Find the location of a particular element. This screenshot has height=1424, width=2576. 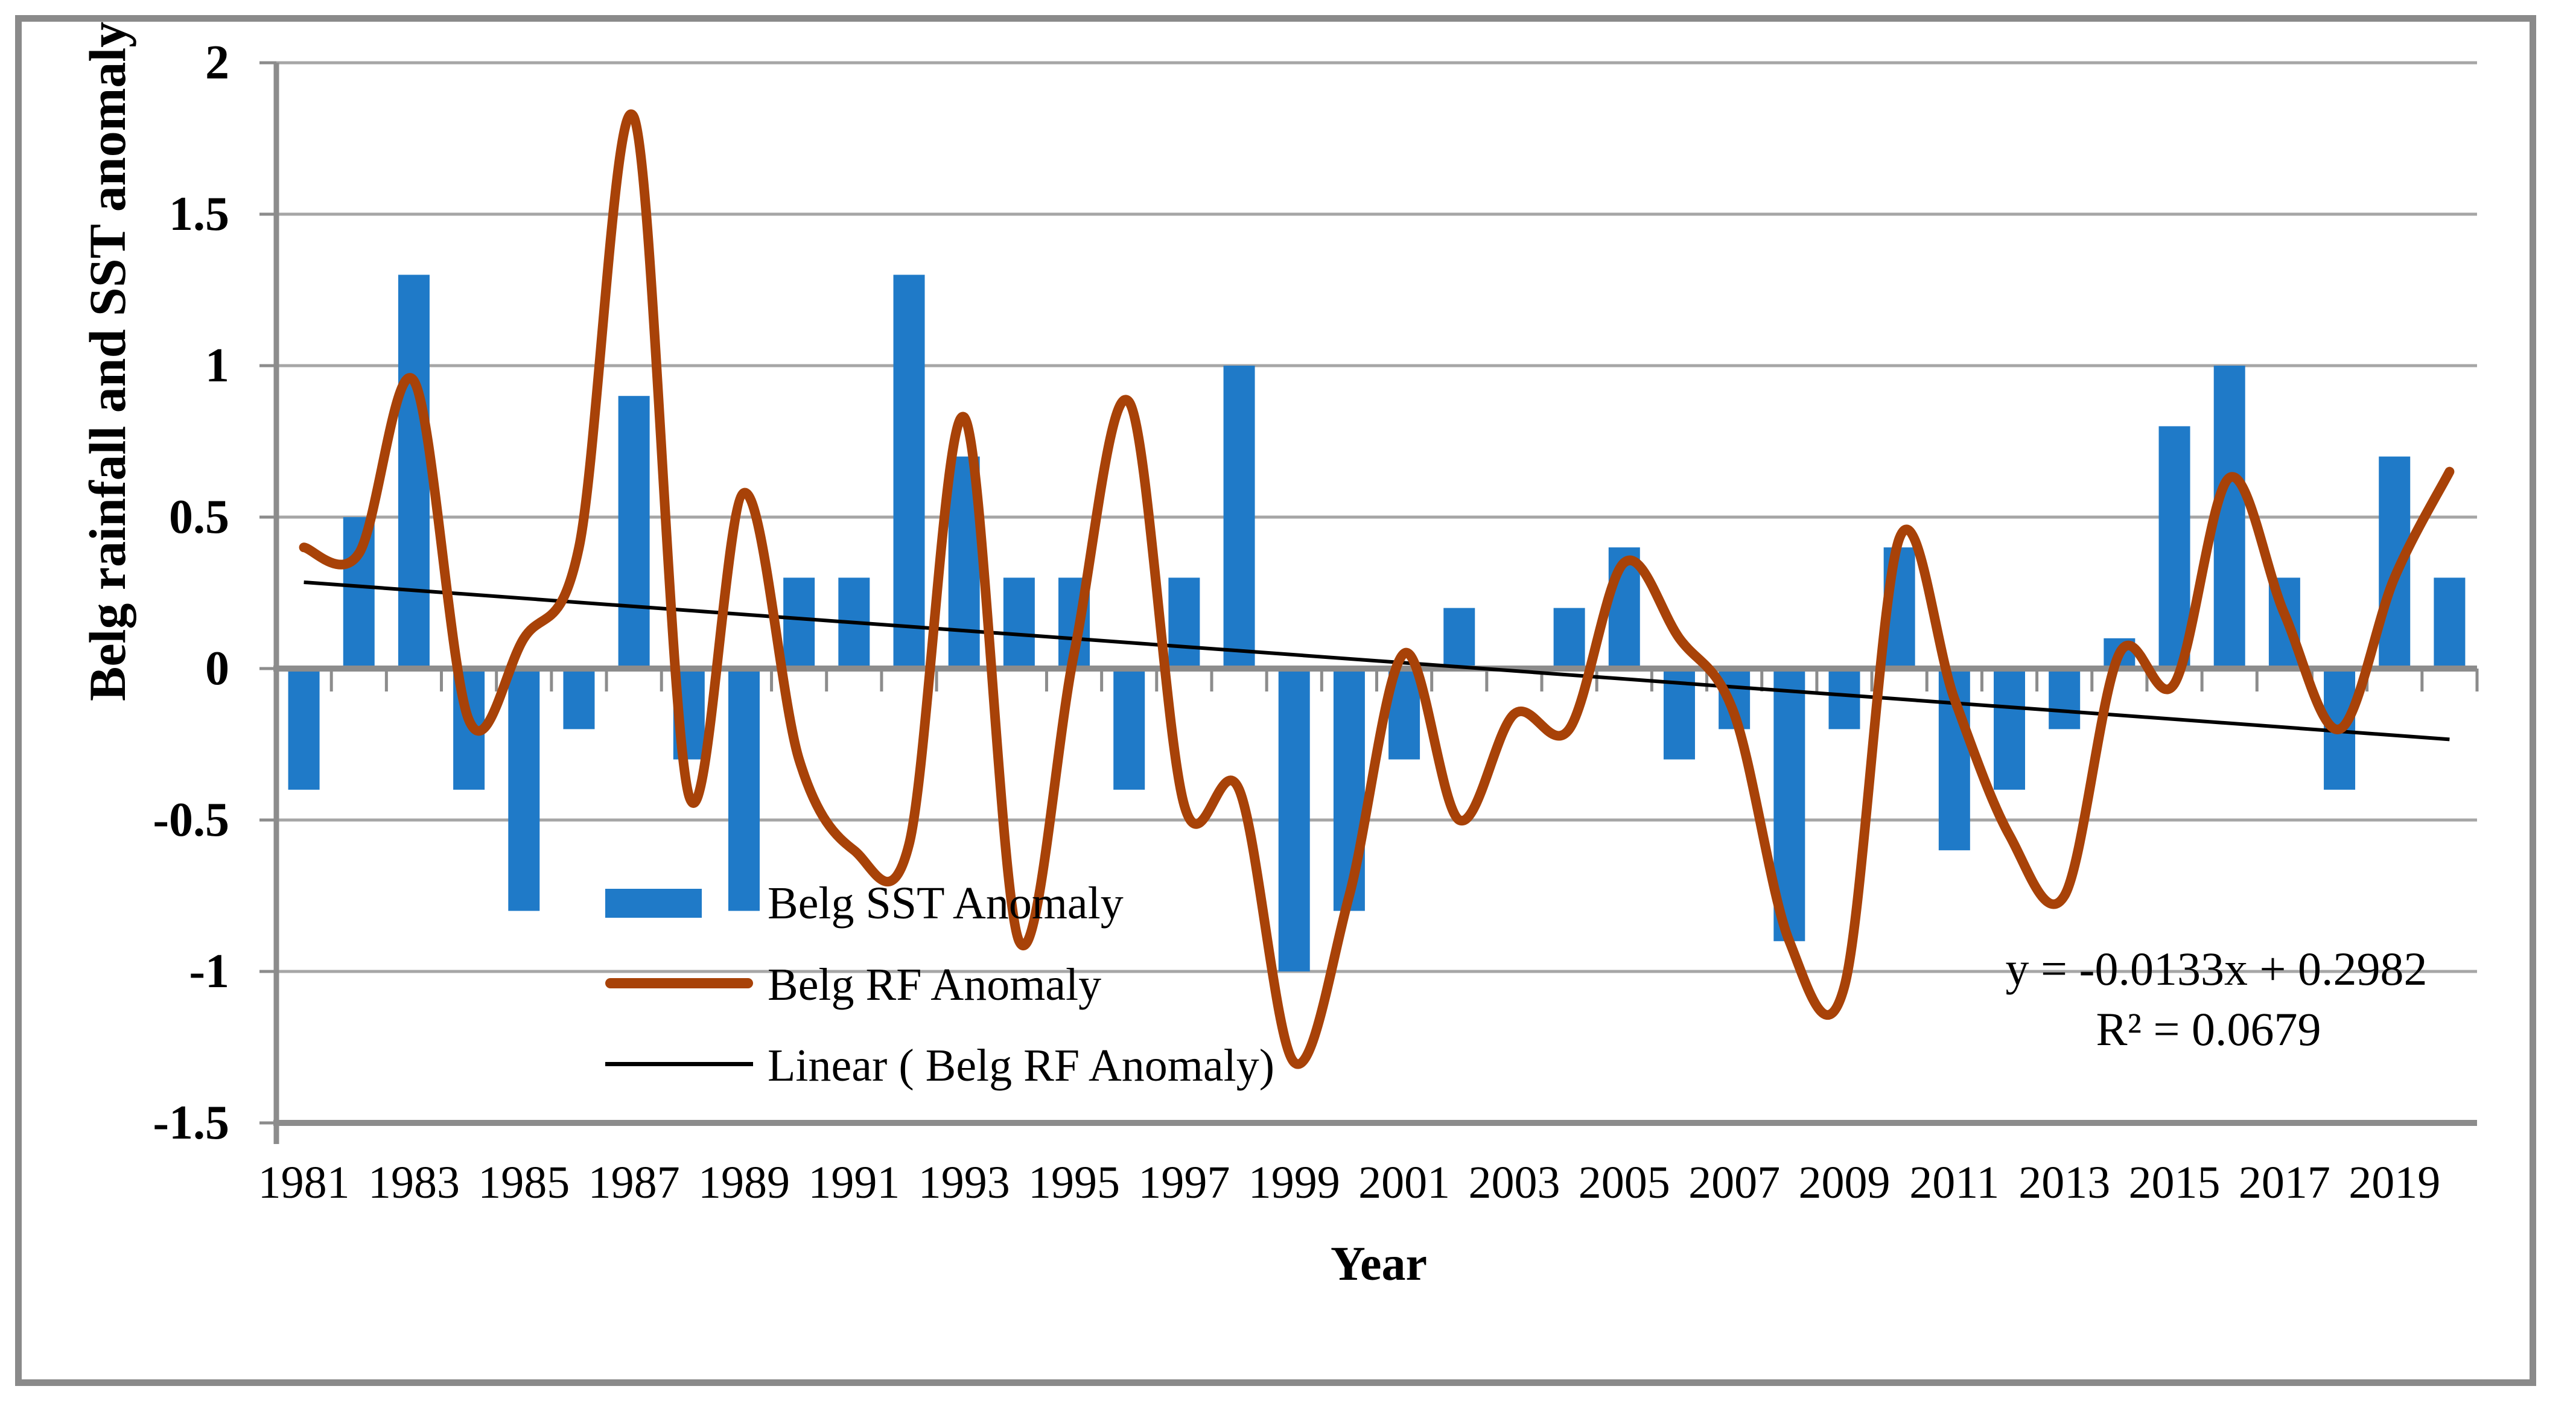

y-tick-label: -0.5 is located at coordinates (191, 820).